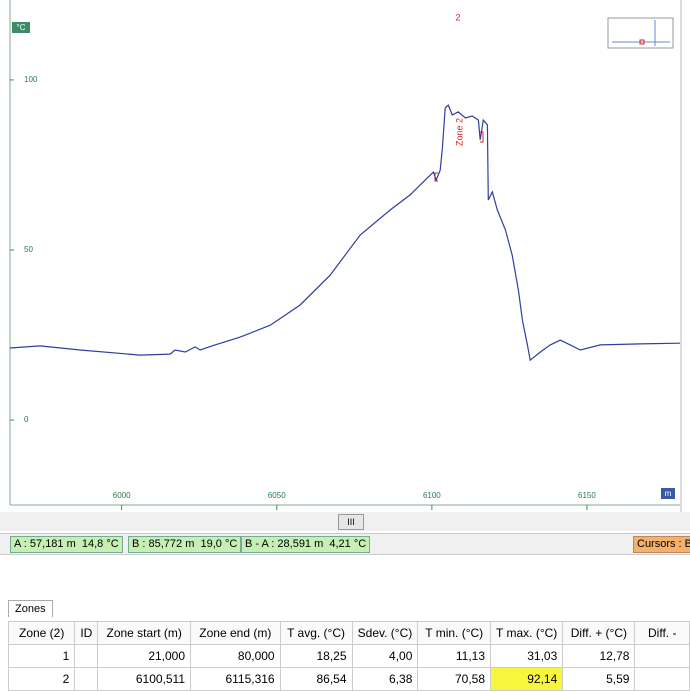  I want to click on cell: 4,00, so click(385, 656).